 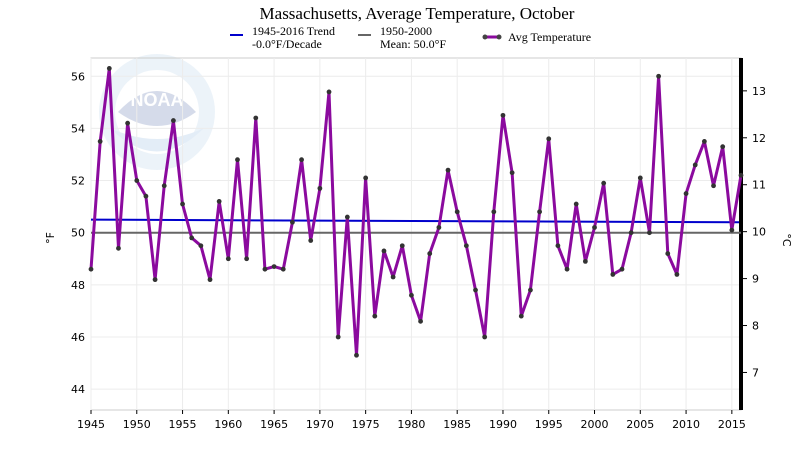 What do you see at coordinates (78, 285) in the screenshot?
I see `y-tick-label: 48` at bounding box center [78, 285].